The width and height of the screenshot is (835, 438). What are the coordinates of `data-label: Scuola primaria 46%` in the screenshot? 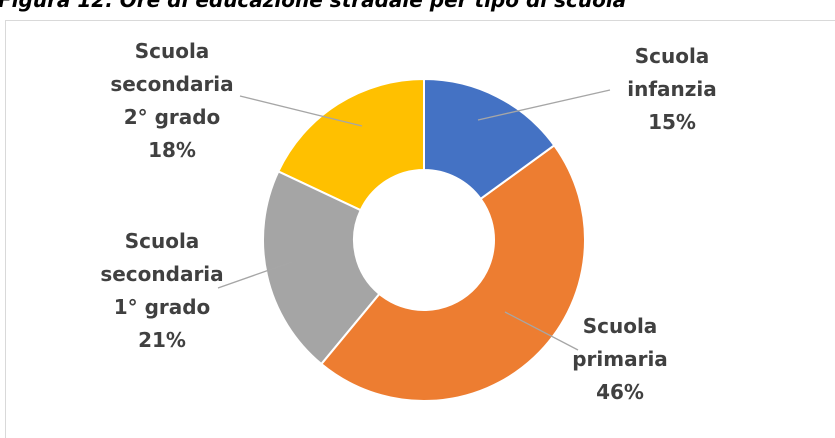 It's located at (620, 359).